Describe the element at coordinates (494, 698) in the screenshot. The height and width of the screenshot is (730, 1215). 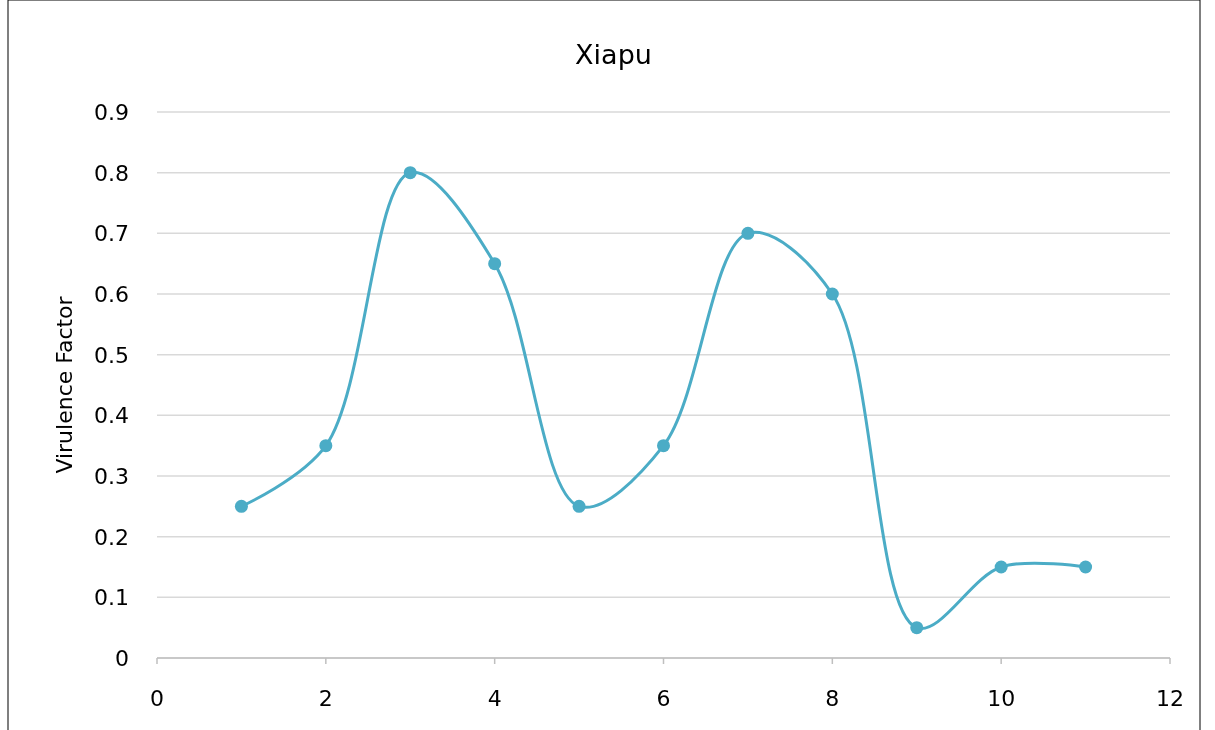
I see `x-tick-label: 4` at that location.